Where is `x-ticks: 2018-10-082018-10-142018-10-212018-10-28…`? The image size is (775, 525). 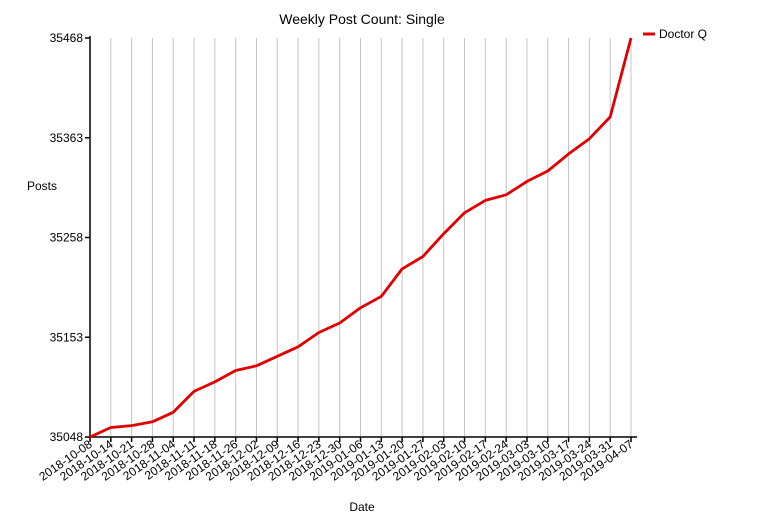 x-ticks: 2018-10-082018-10-142018-10-212018-10-28… is located at coordinates (336, 460).